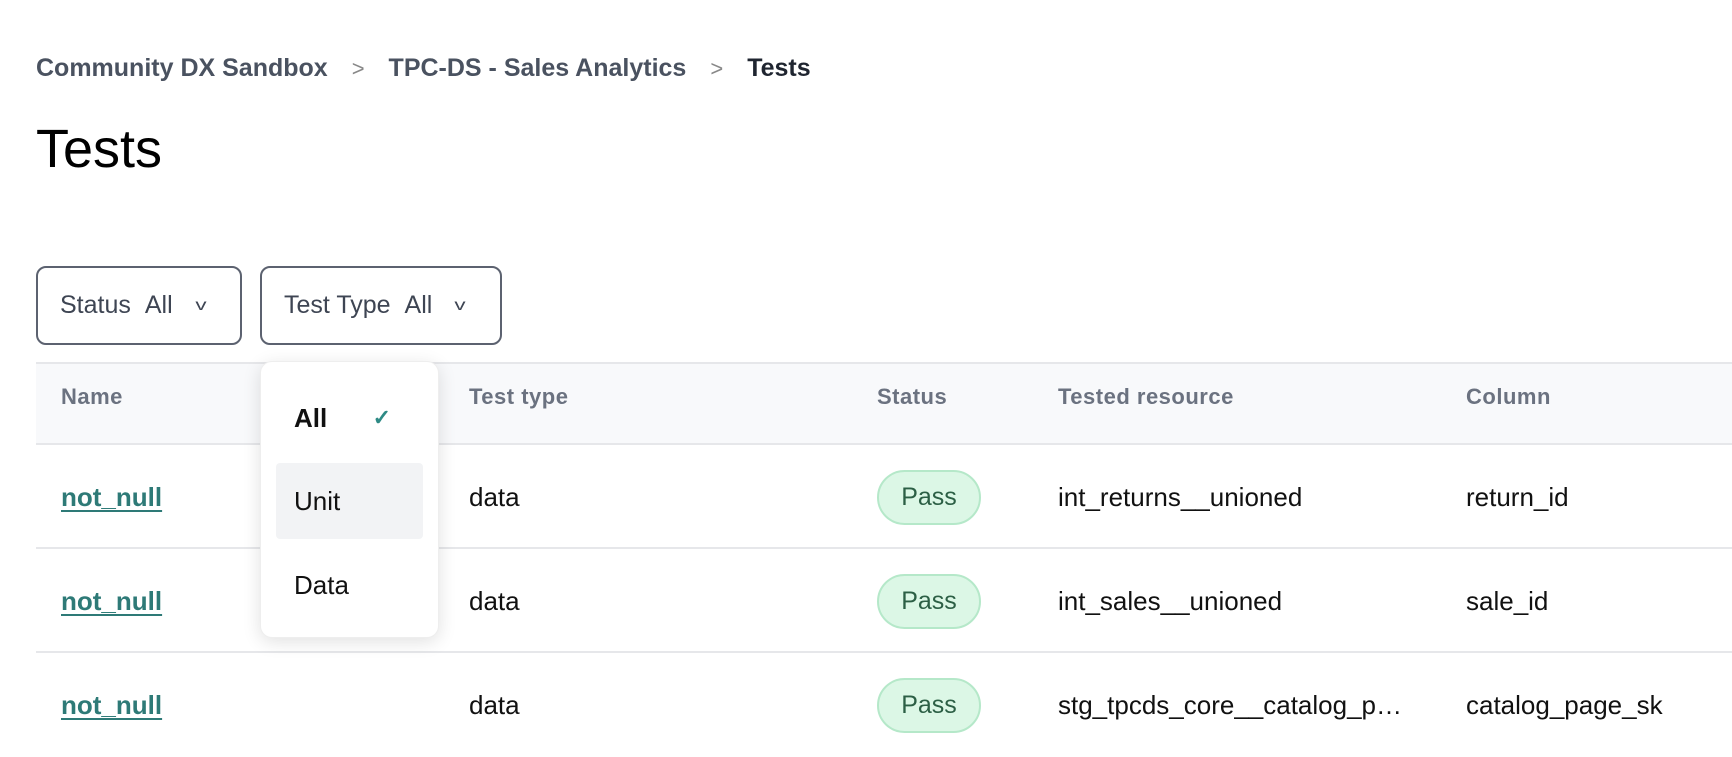  What do you see at coordinates (311, 417) in the screenshot?
I see `option-label: All` at bounding box center [311, 417].